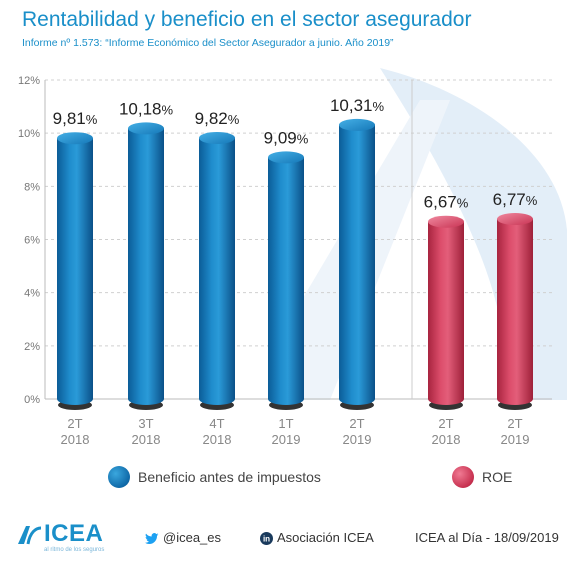 The width and height of the screenshot is (567, 567). I want to click on y-tick-label: 2%, so click(32, 347).